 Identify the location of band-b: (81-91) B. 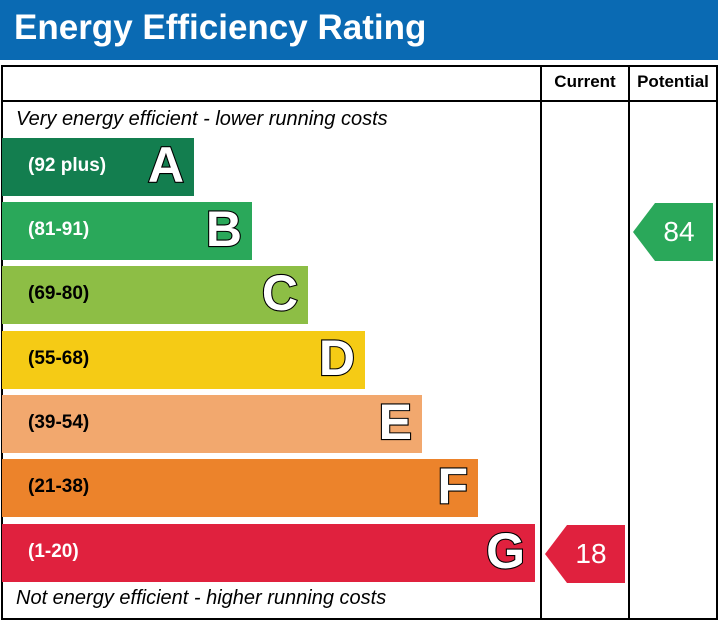
(127, 230).